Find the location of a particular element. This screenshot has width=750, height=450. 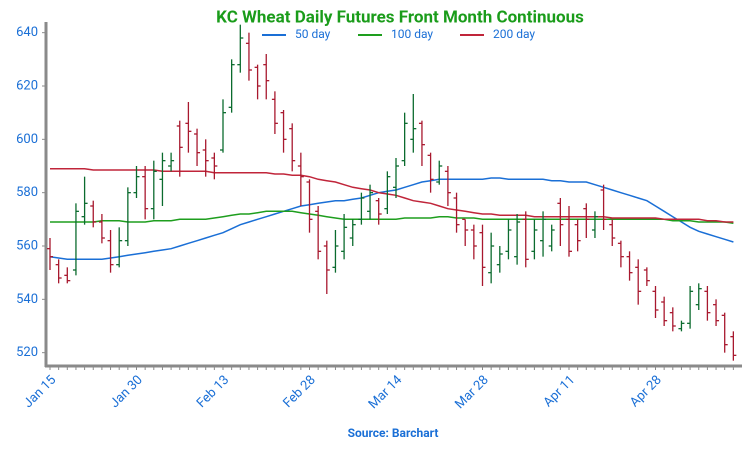

x-tick-label: Apr 28 is located at coordinates (645, 391).